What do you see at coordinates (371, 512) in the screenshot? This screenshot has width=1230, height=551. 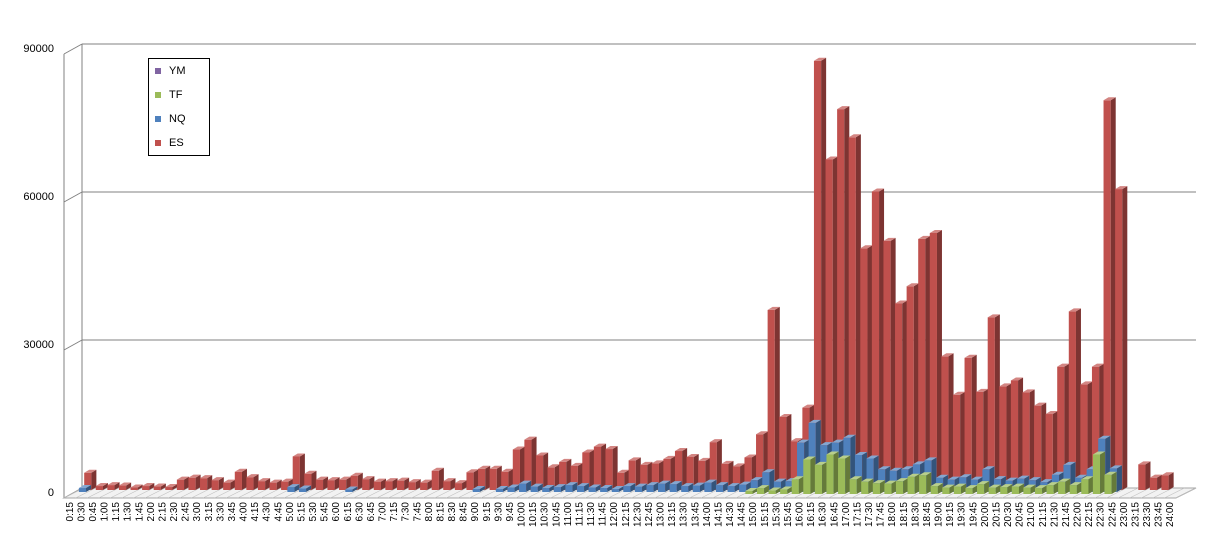 I see `x-tick-label: 6:45` at bounding box center [371, 512].